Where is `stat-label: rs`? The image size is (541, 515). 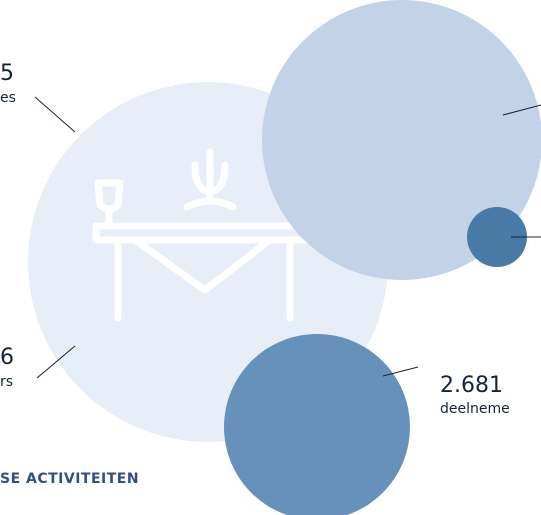
stat-label: rs is located at coordinates (6, 382).